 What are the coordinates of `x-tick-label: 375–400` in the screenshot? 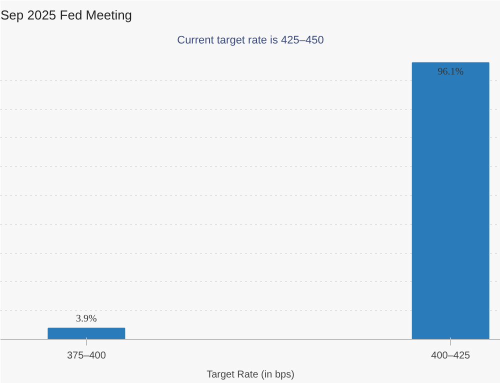 It's located at (86, 356).